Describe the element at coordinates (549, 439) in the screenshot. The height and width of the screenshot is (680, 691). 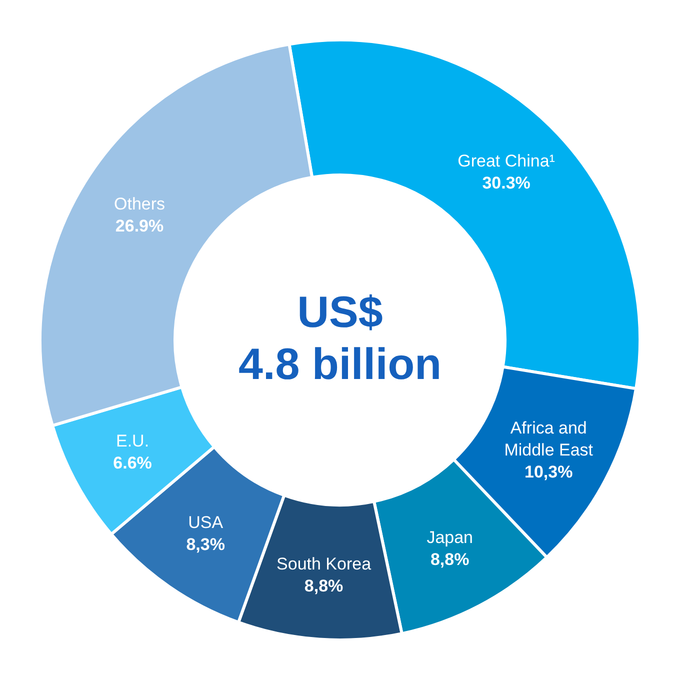
I see `slice-label: Africa and Middle East` at that location.